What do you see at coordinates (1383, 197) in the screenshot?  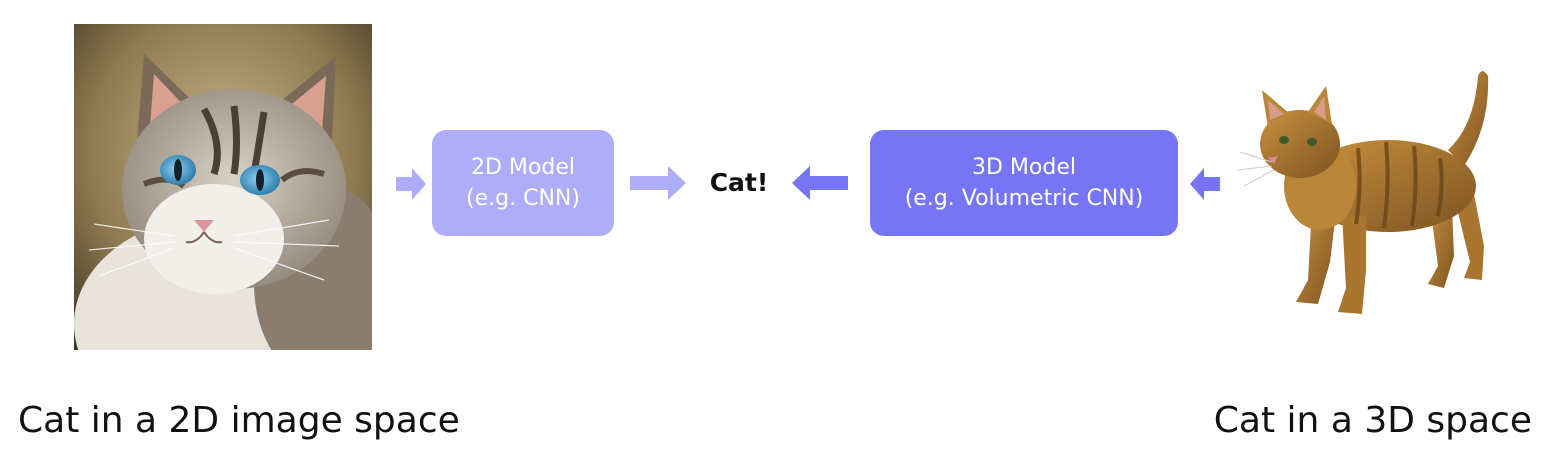 I see `cat-3d-model-image` at bounding box center [1383, 197].